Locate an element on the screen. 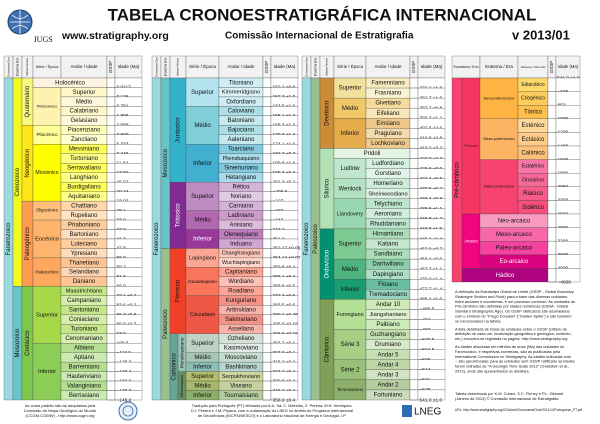  stage-name: Titoniano is located at coordinates (241, 83).